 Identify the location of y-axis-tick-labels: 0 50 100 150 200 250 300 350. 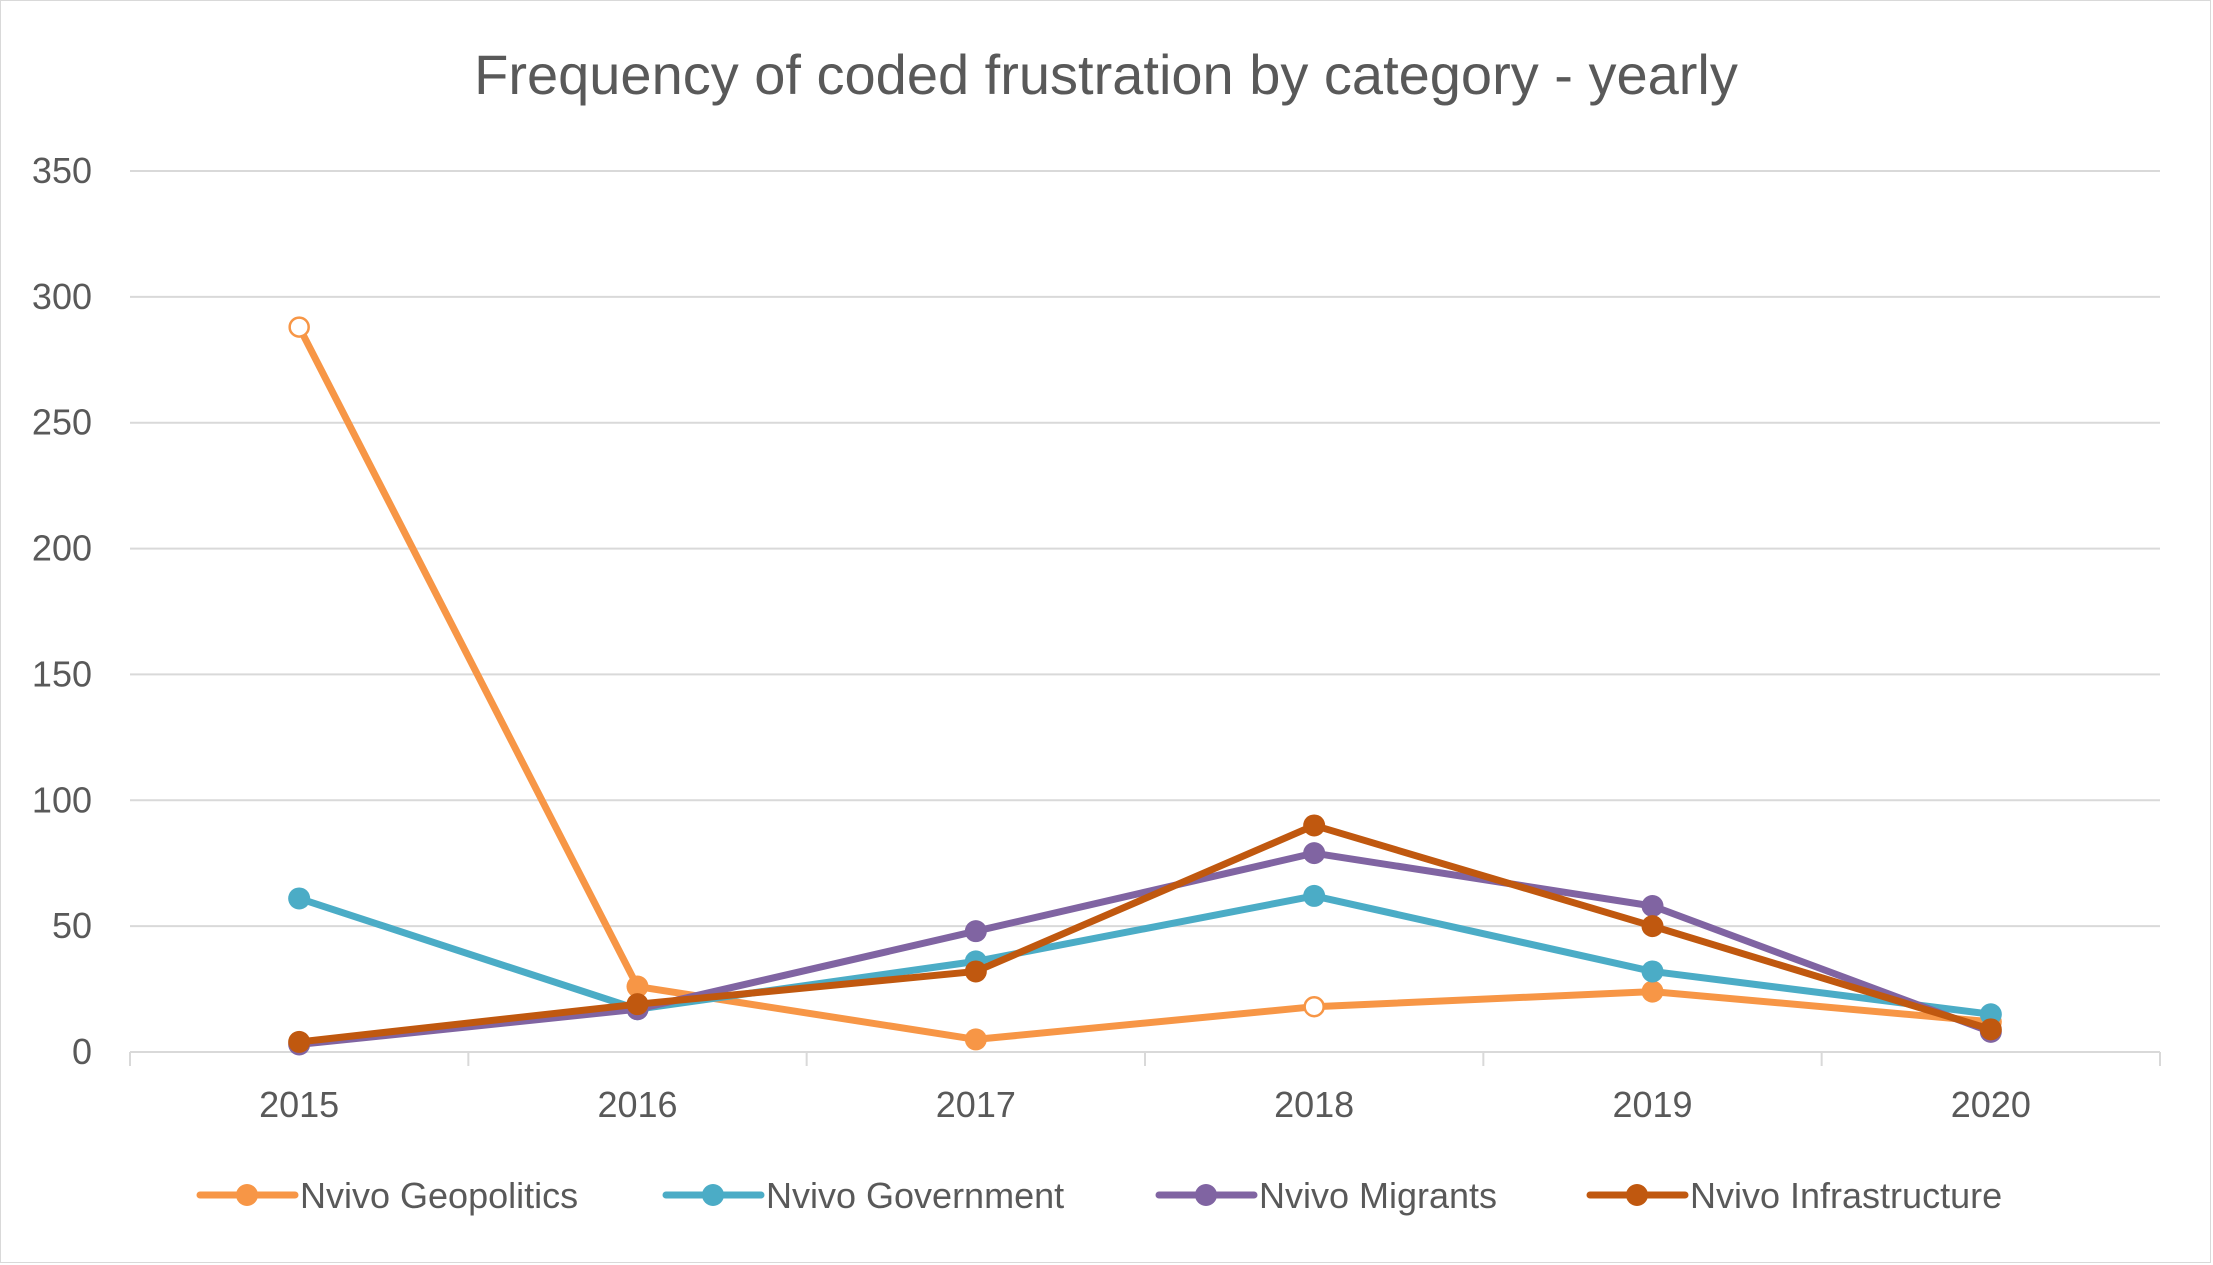
(62, 611).